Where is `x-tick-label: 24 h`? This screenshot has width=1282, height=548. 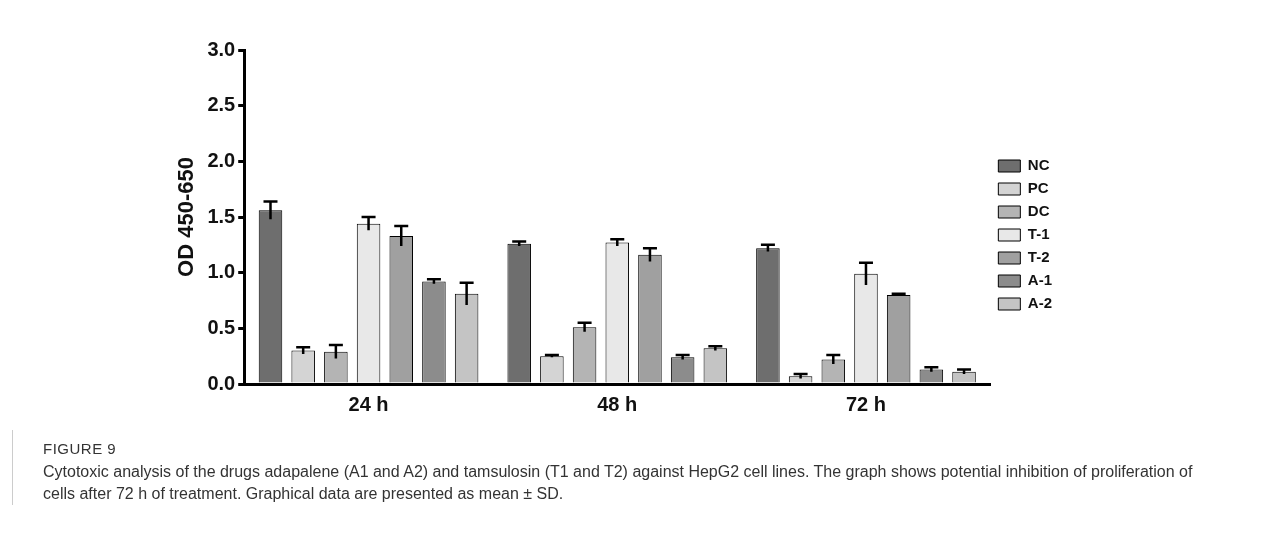 x-tick-label: 24 h is located at coordinates (368, 403).